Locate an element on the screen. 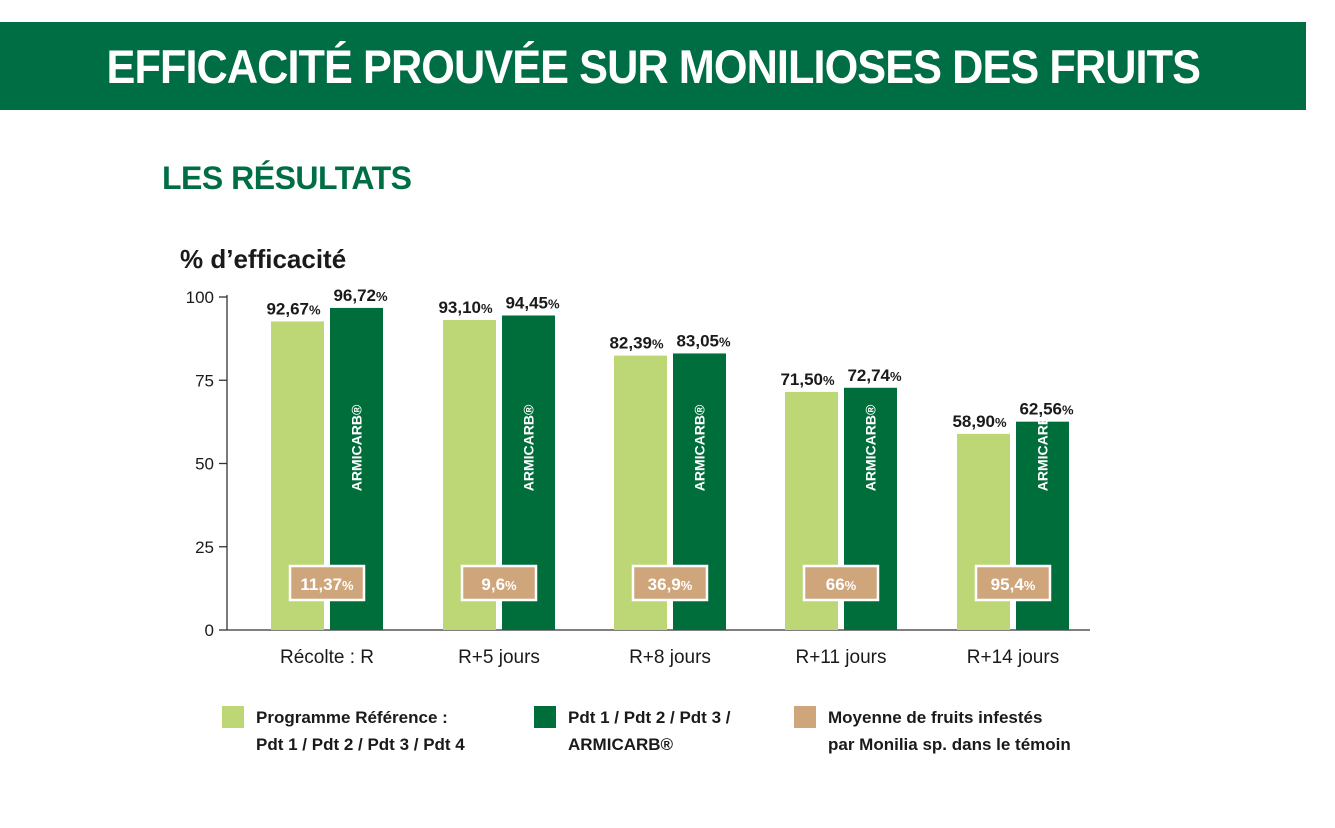 The height and width of the screenshot is (828, 1335). y-tick-label: 0 is located at coordinates (209, 630).